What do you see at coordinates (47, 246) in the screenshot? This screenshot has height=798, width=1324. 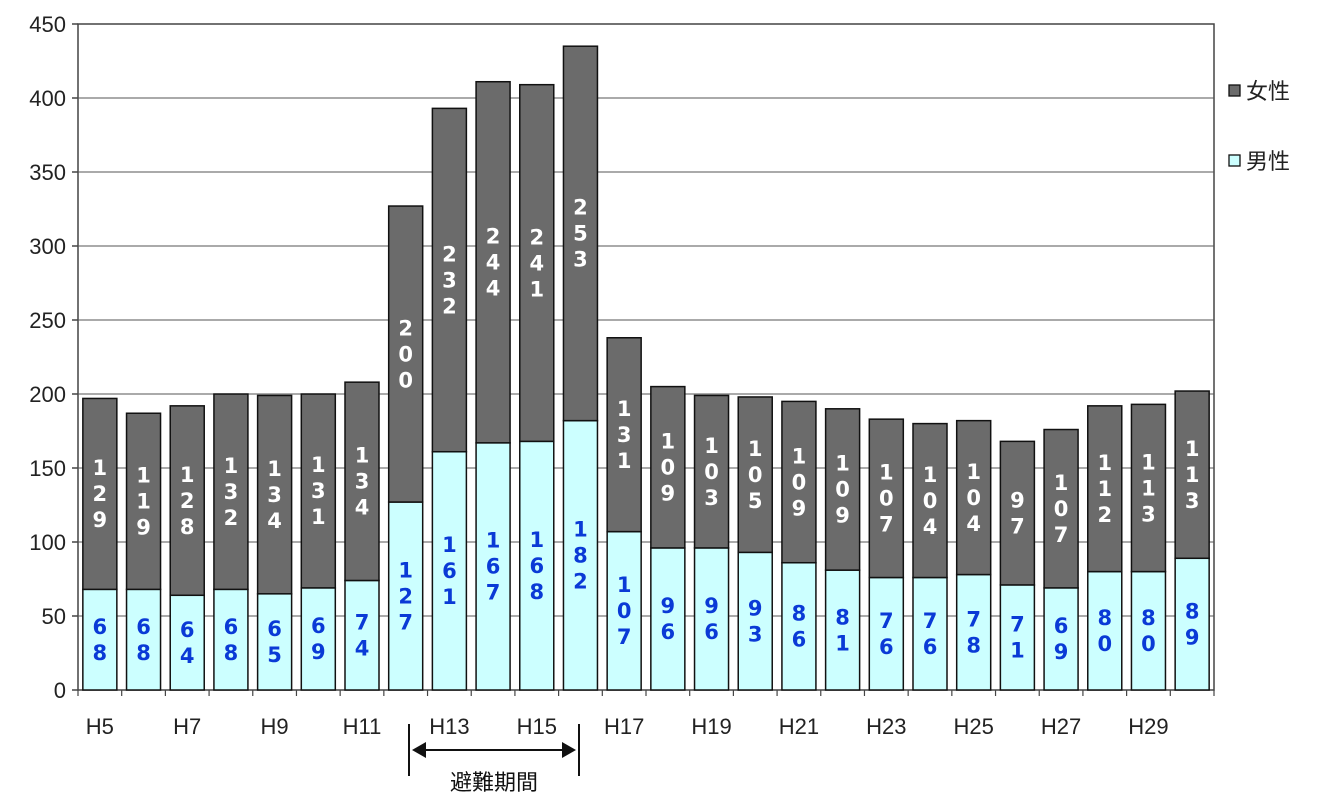 I see `y-tick-label: 300` at bounding box center [47, 246].